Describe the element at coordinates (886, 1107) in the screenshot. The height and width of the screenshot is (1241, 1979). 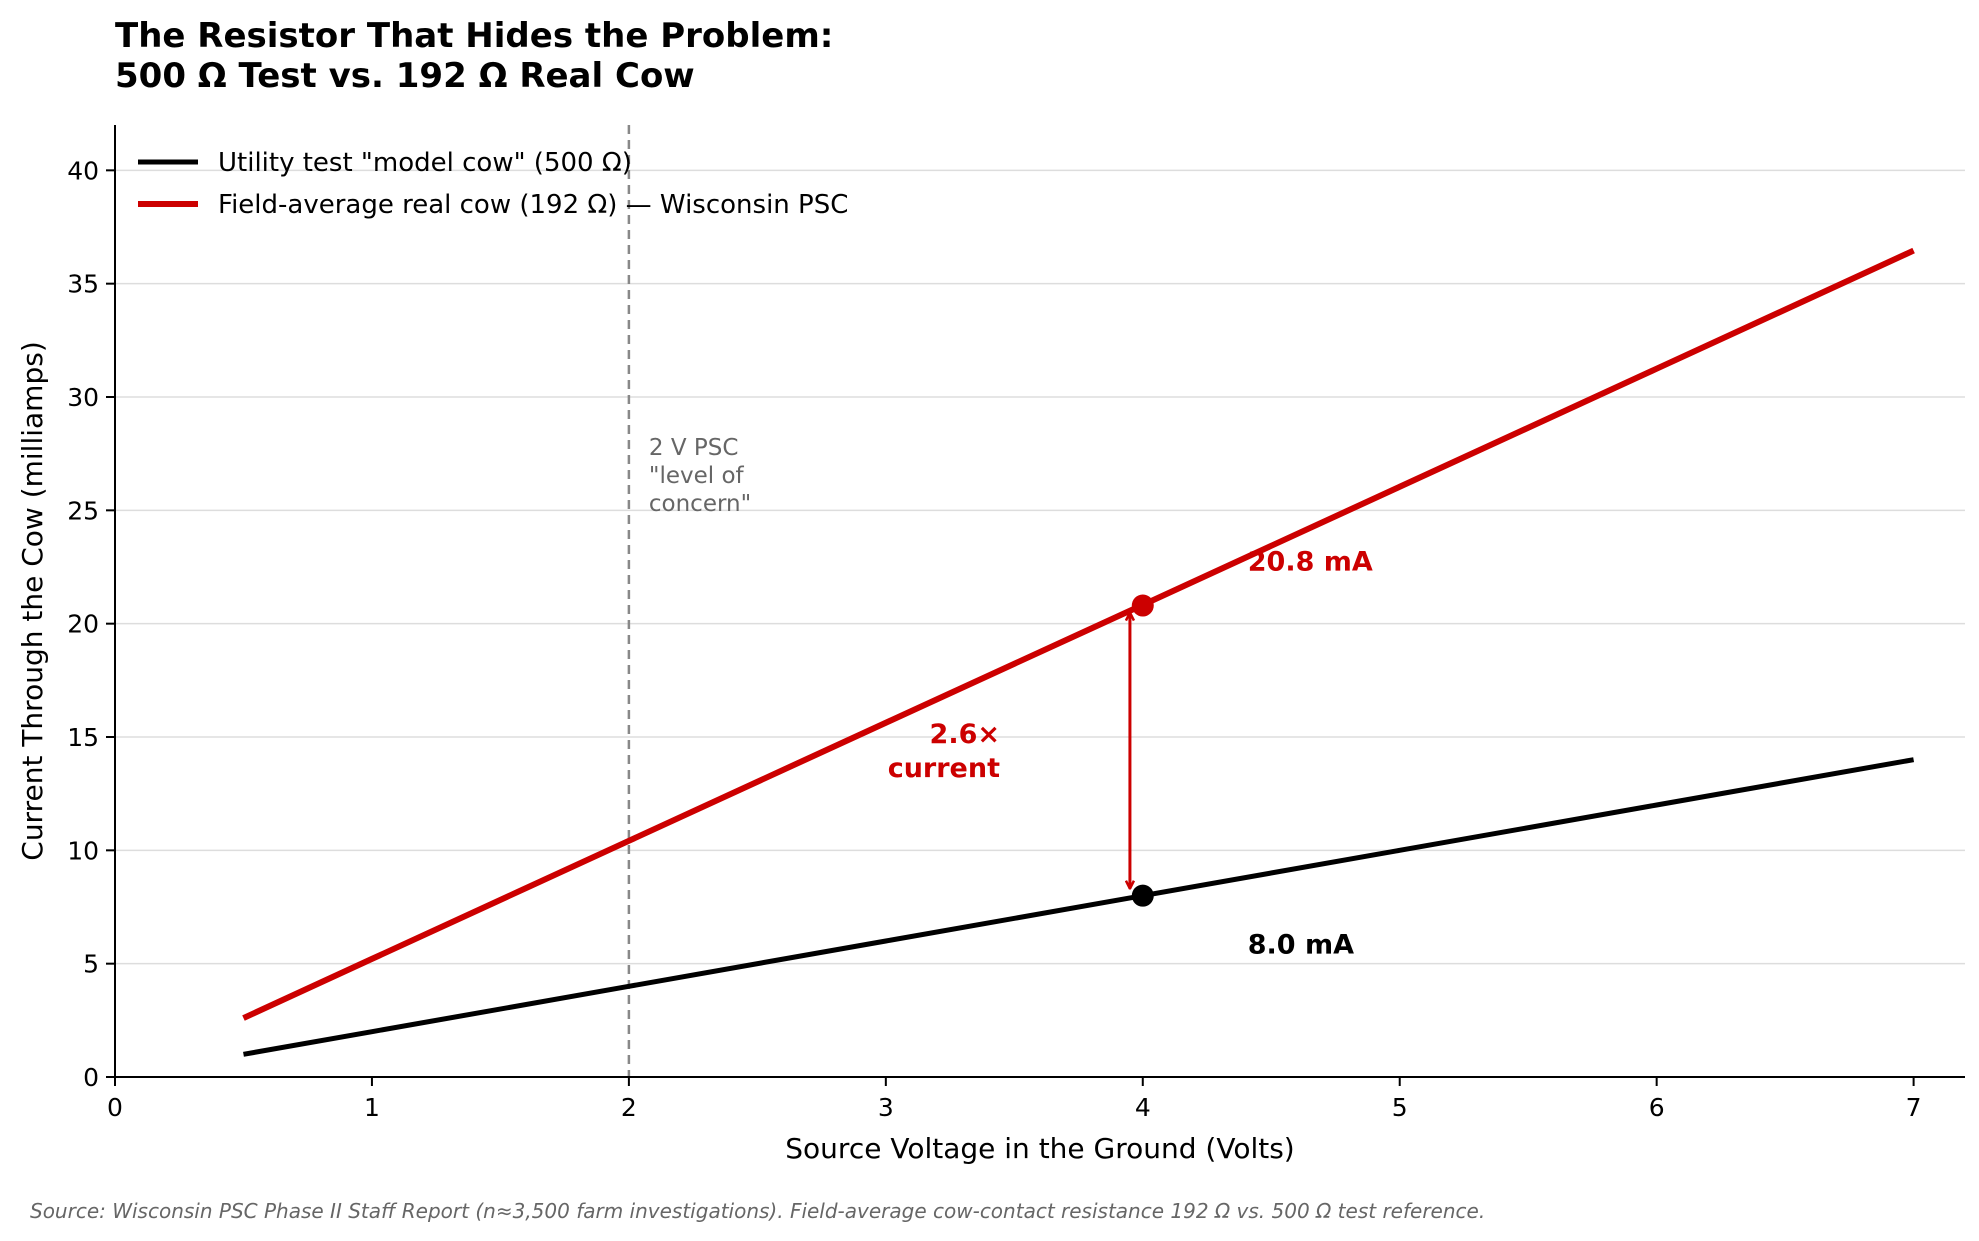
I see `x-tick-label-3: 3` at that location.